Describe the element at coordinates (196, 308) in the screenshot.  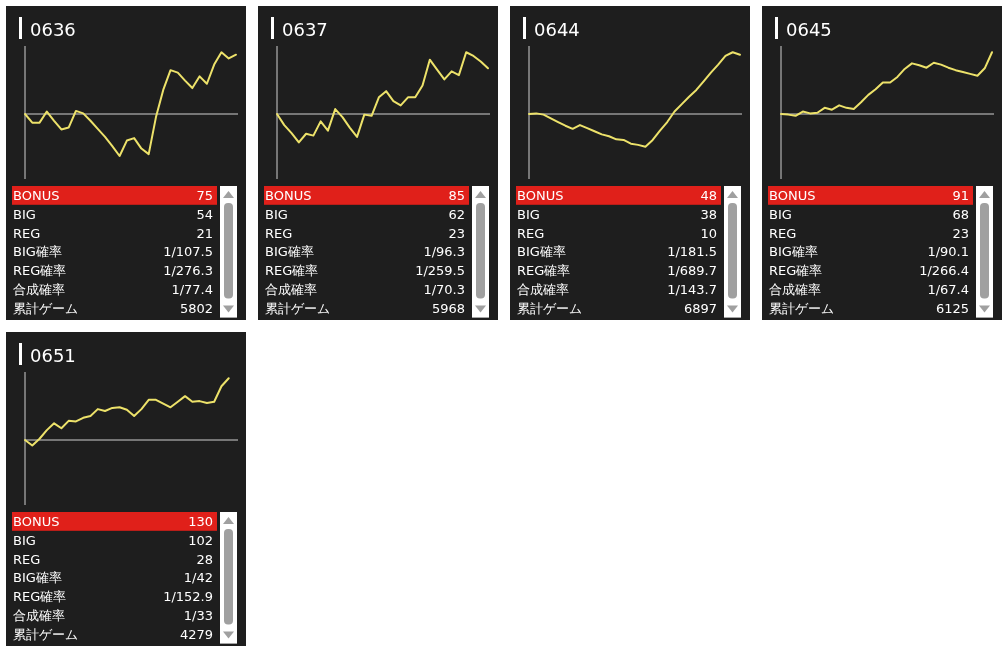
I see `text: 5802` at that location.